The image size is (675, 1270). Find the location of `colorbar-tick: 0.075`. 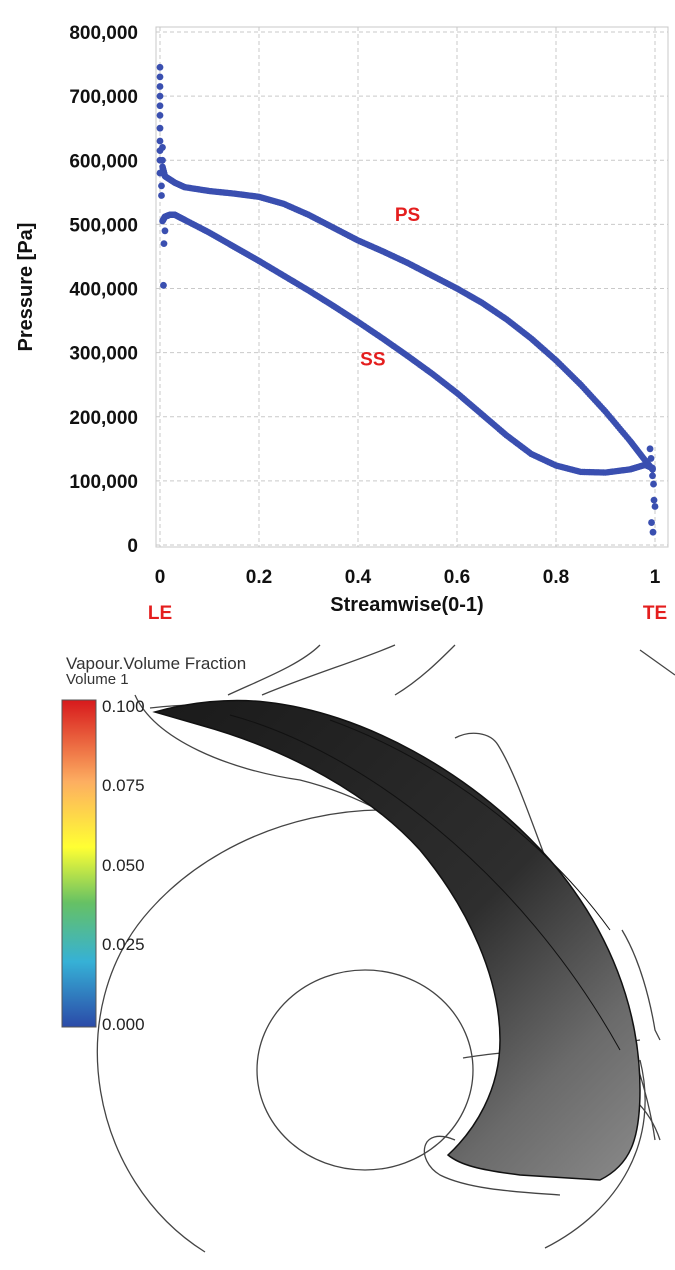

colorbar-tick: 0.075 is located at coordinates (123, 785).